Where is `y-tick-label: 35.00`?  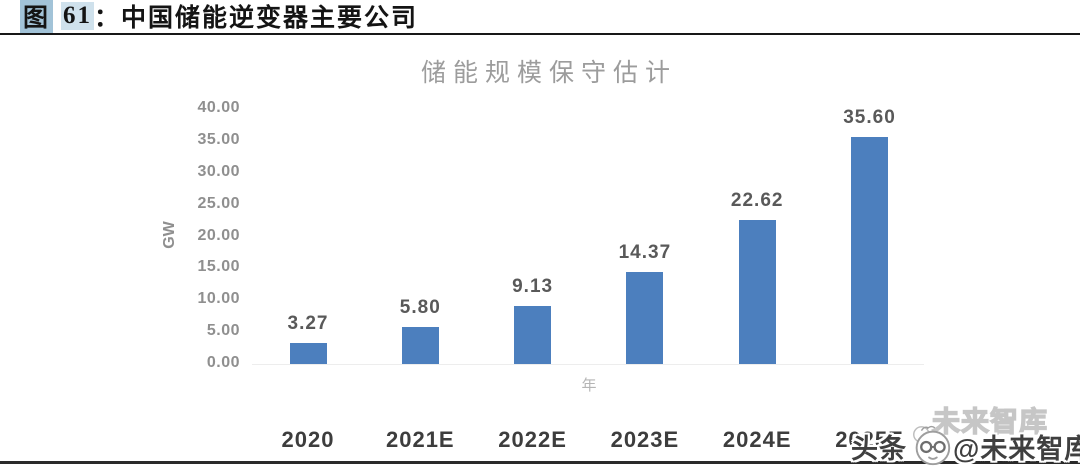
y-tick-label: 35.00 is located at coordinates (218, 139).